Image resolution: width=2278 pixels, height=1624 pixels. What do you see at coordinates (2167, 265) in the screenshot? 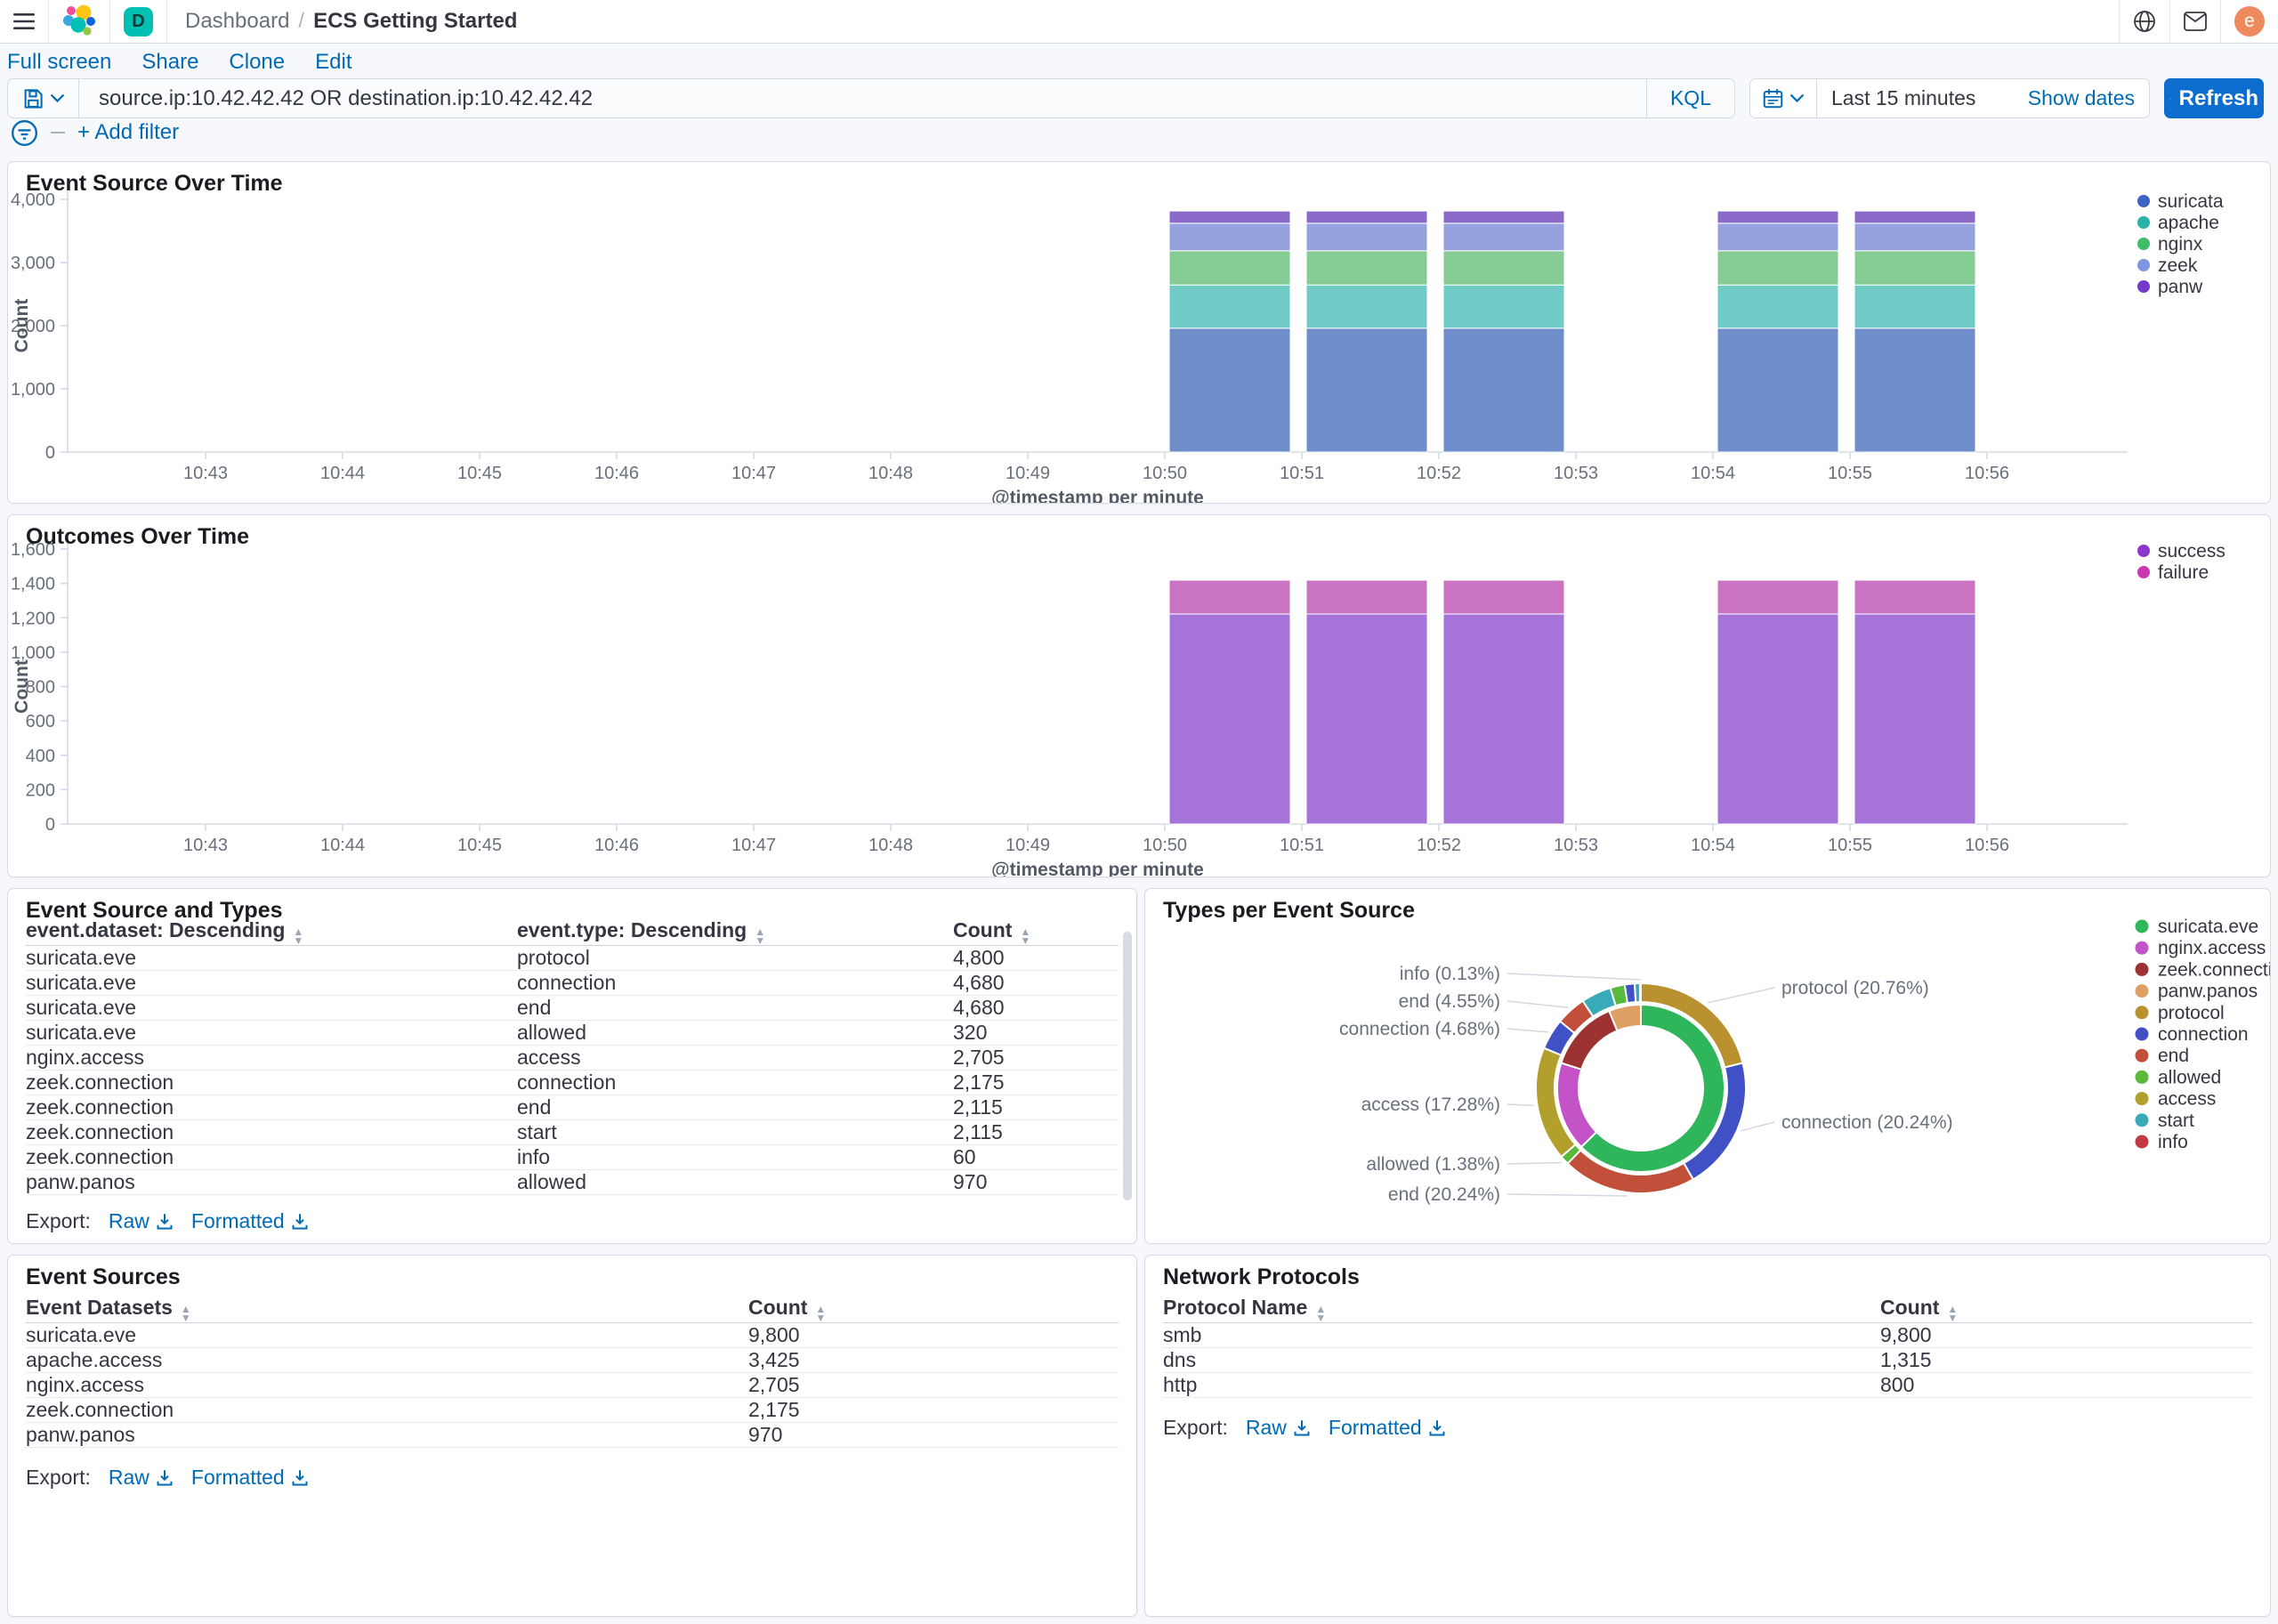
I see `legend-item-zeek: zeek` at bounding box center [2167, 265].